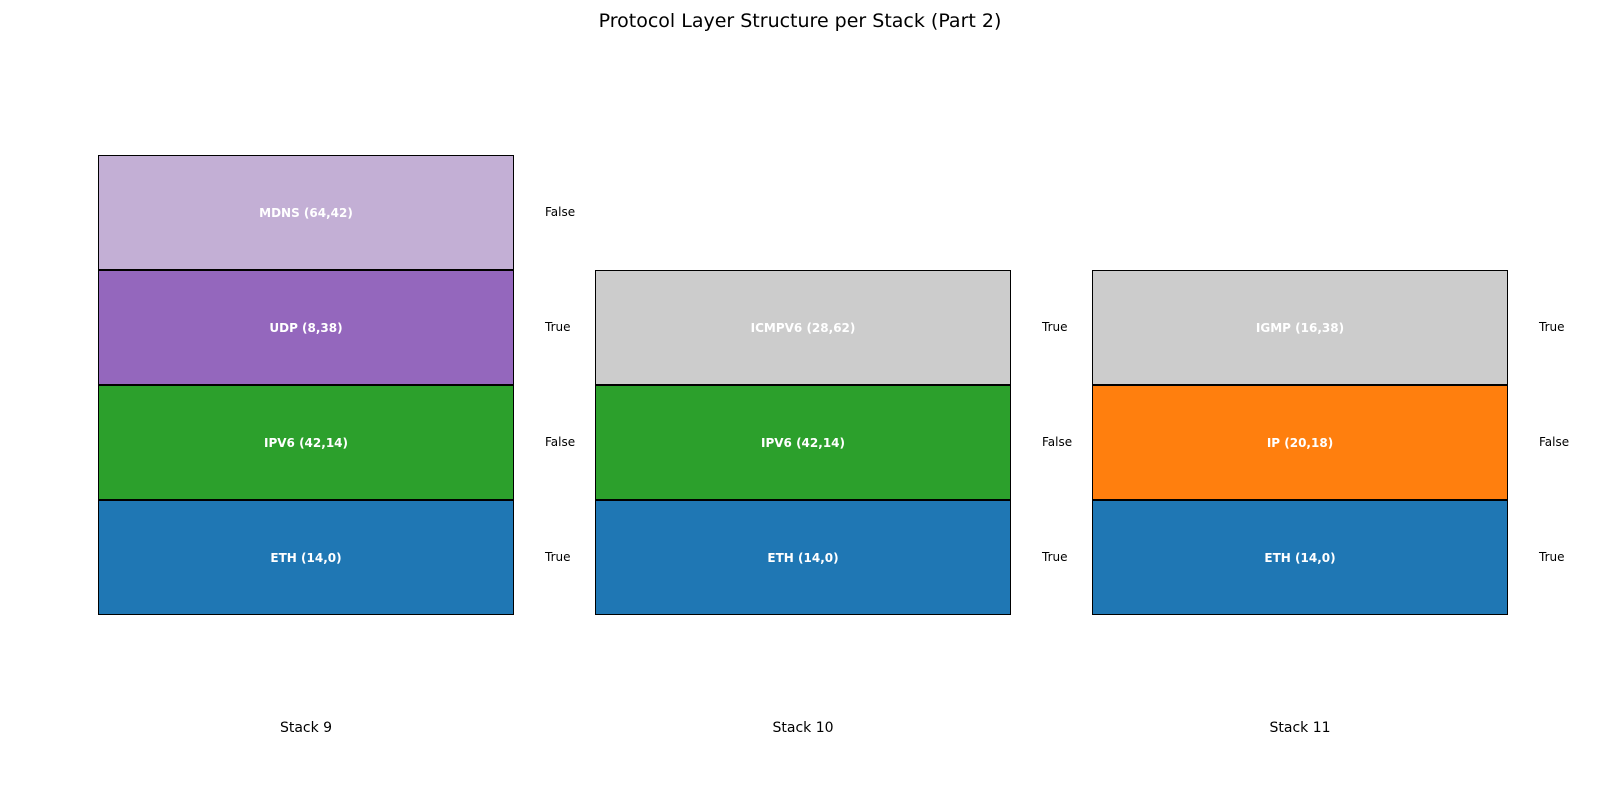 The width and height of the screenshot is (1600, 800). Describe the element at coordinates (1300, 327) in the screenshot. I see `layer-block: IGMP (16,38)` at that location.